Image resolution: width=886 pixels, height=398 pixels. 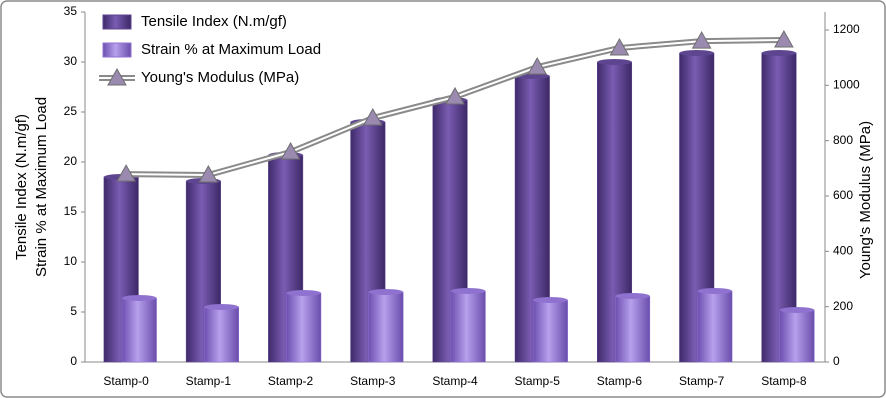 What do you see at coordinates (71, 161) in the screenshot?
I see `y-tick-label: 20` at bounding box center [71, 161].